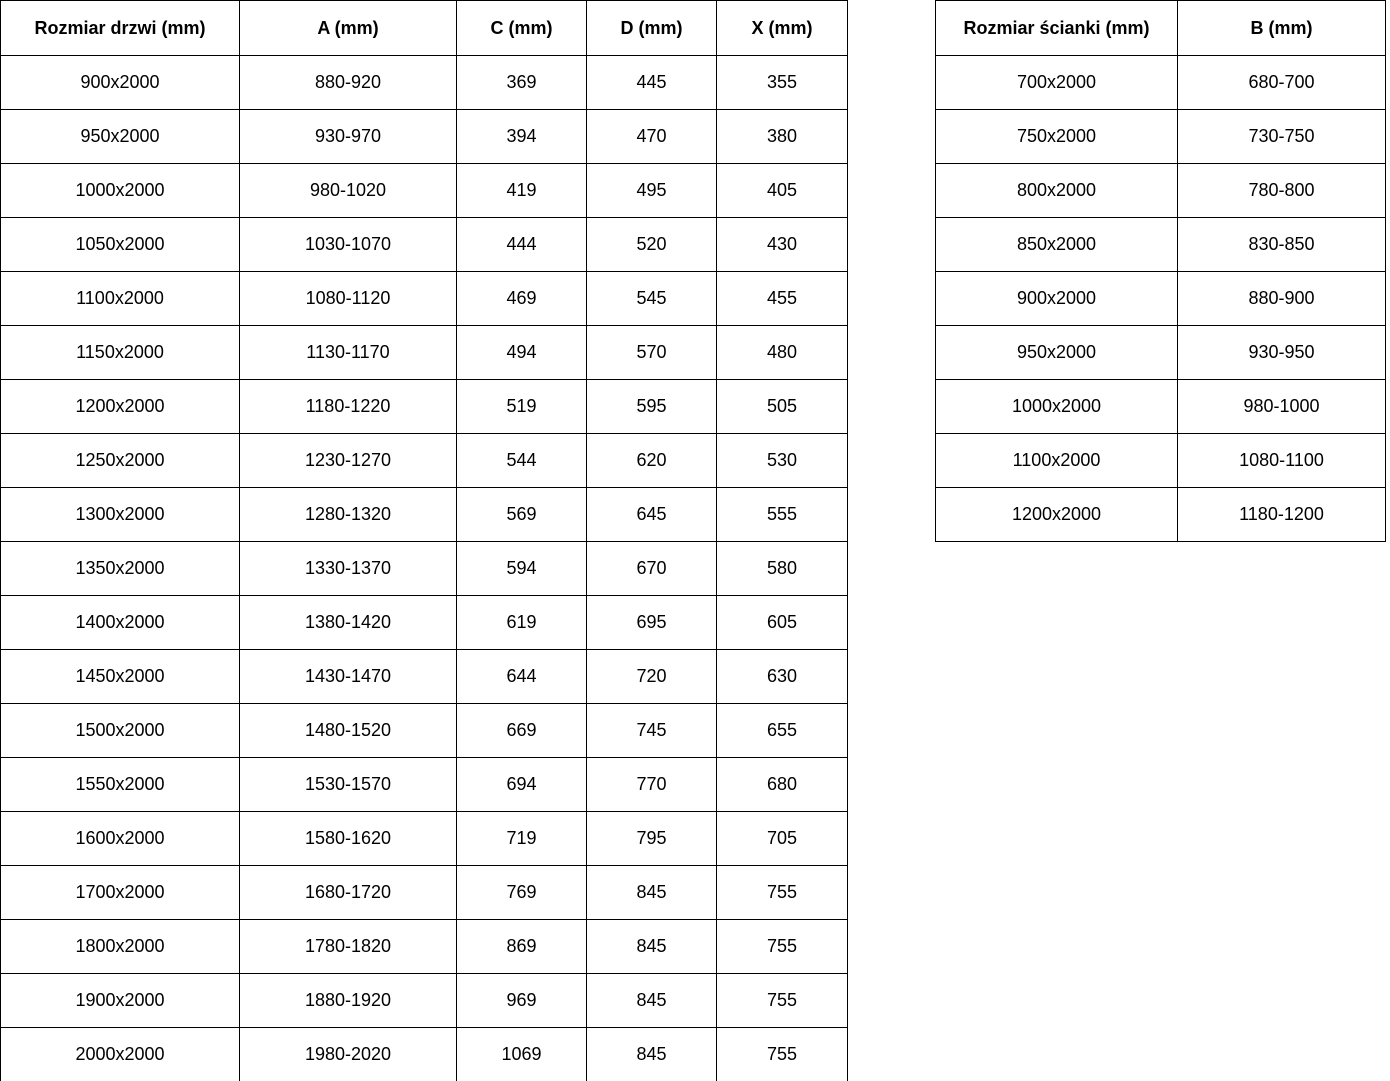  What do you see at coordinates (120, 838) in the screenshot?
I see `table-cell: 1600x2000` at bounding box center [120, 838].